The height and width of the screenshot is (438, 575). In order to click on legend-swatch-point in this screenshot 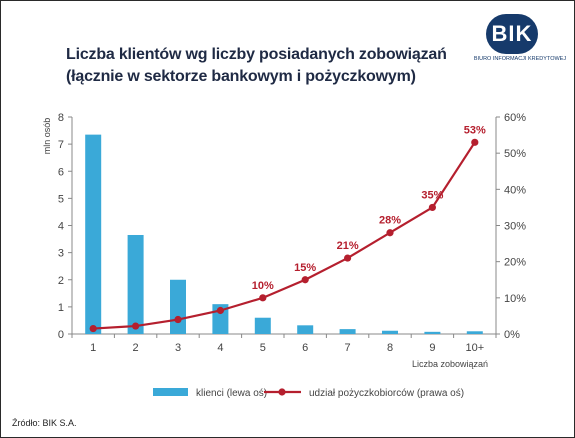, I will do `click(282, 392)`.